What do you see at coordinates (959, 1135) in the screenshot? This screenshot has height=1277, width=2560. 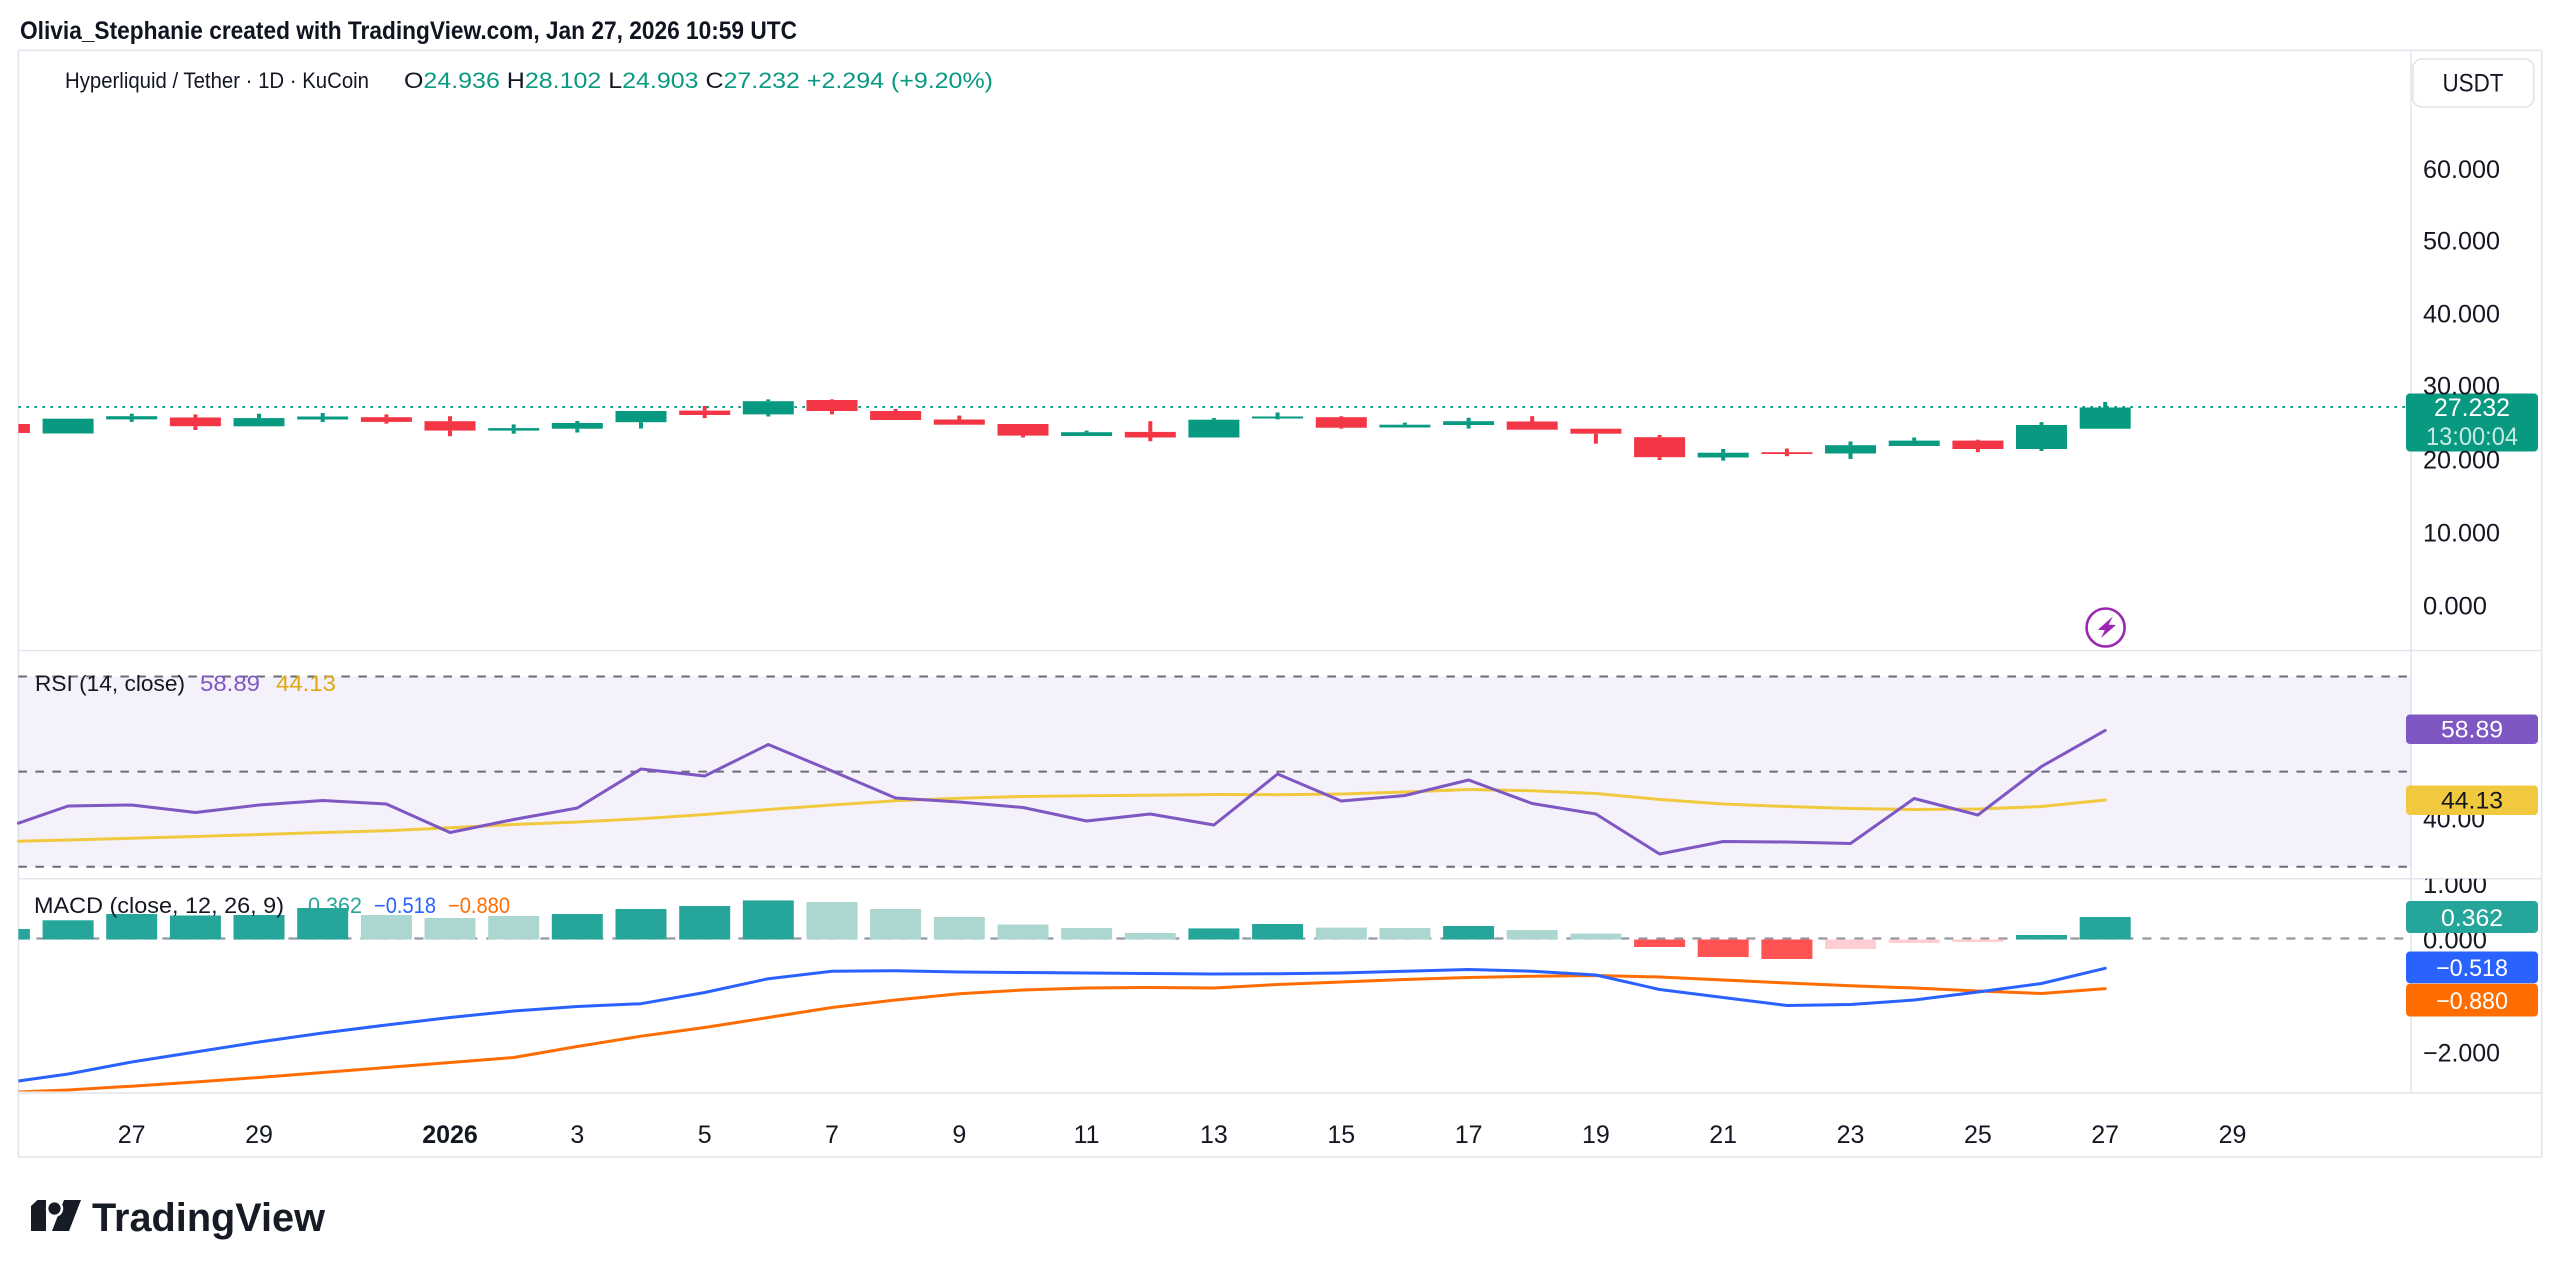 I see `svg-text: 9` at bounding box center [959, 1135].